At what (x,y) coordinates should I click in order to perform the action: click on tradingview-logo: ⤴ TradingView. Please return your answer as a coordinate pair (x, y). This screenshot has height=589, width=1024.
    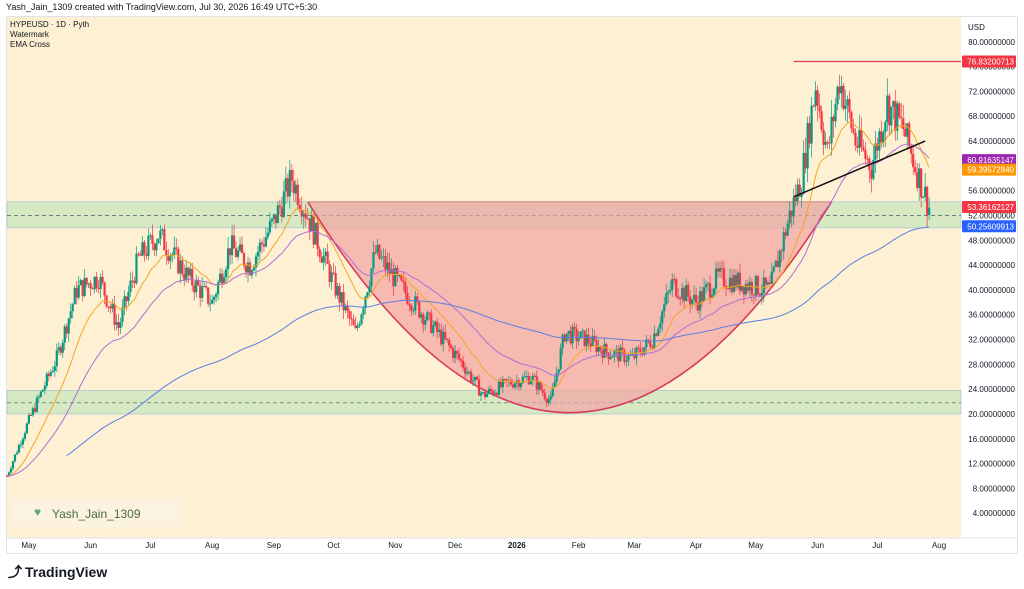
    Looking at the image, I should click on (57, 572).